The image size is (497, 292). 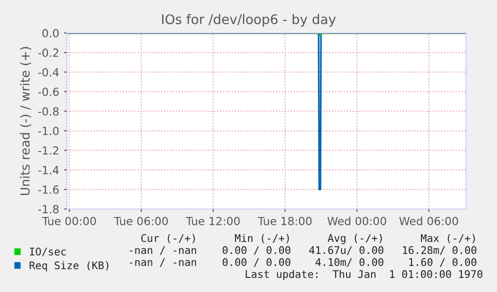 I want to click on y-tick-label: -1.2, so click(x=48, y=150).